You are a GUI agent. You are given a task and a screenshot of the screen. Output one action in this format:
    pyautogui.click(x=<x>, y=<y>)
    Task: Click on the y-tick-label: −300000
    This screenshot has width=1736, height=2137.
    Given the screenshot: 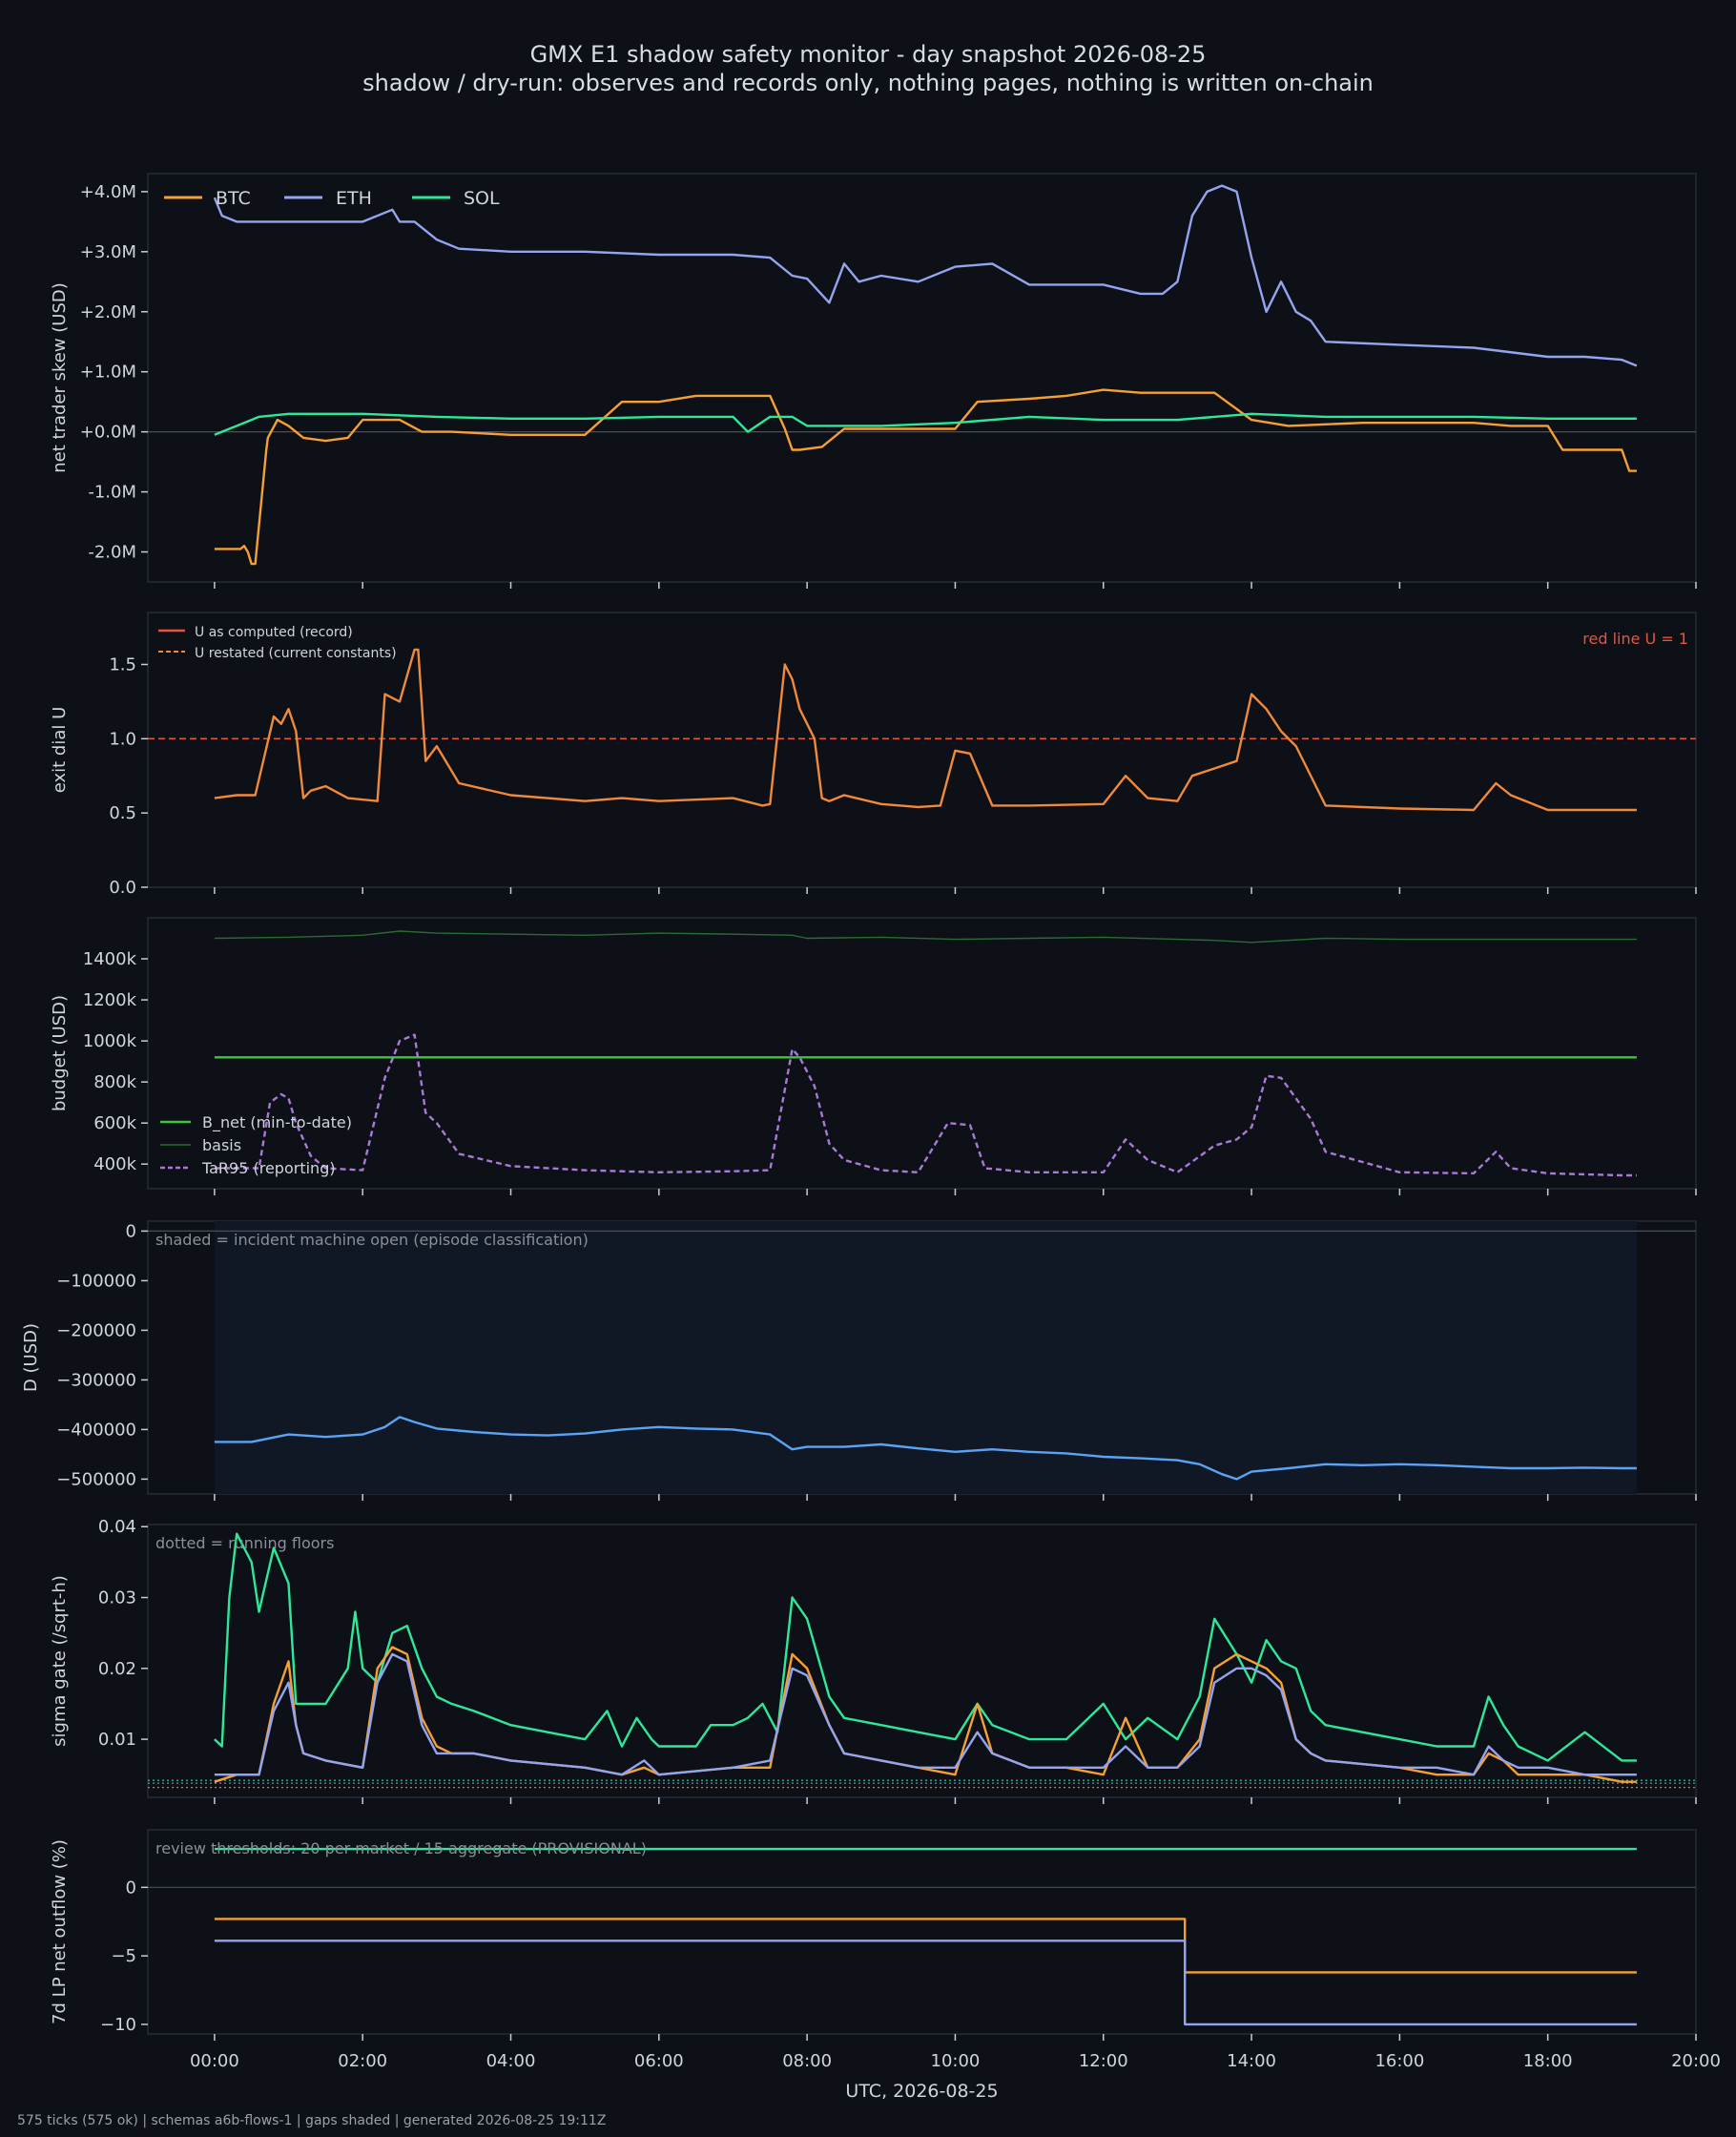 What is the action you would take?
    pyautogui.click(x=96, y=1380)
    